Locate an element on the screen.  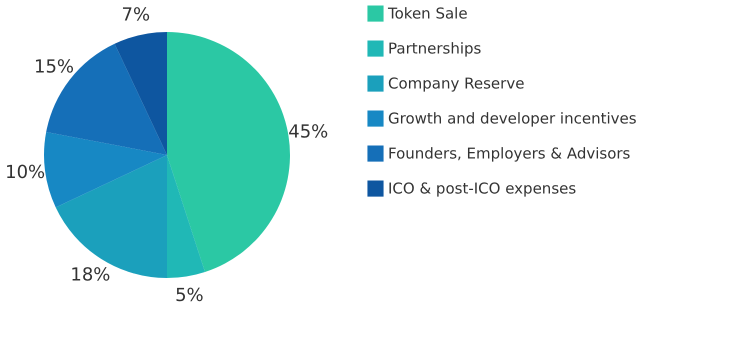
data-label: 7% is located at coordinates (136, 15).